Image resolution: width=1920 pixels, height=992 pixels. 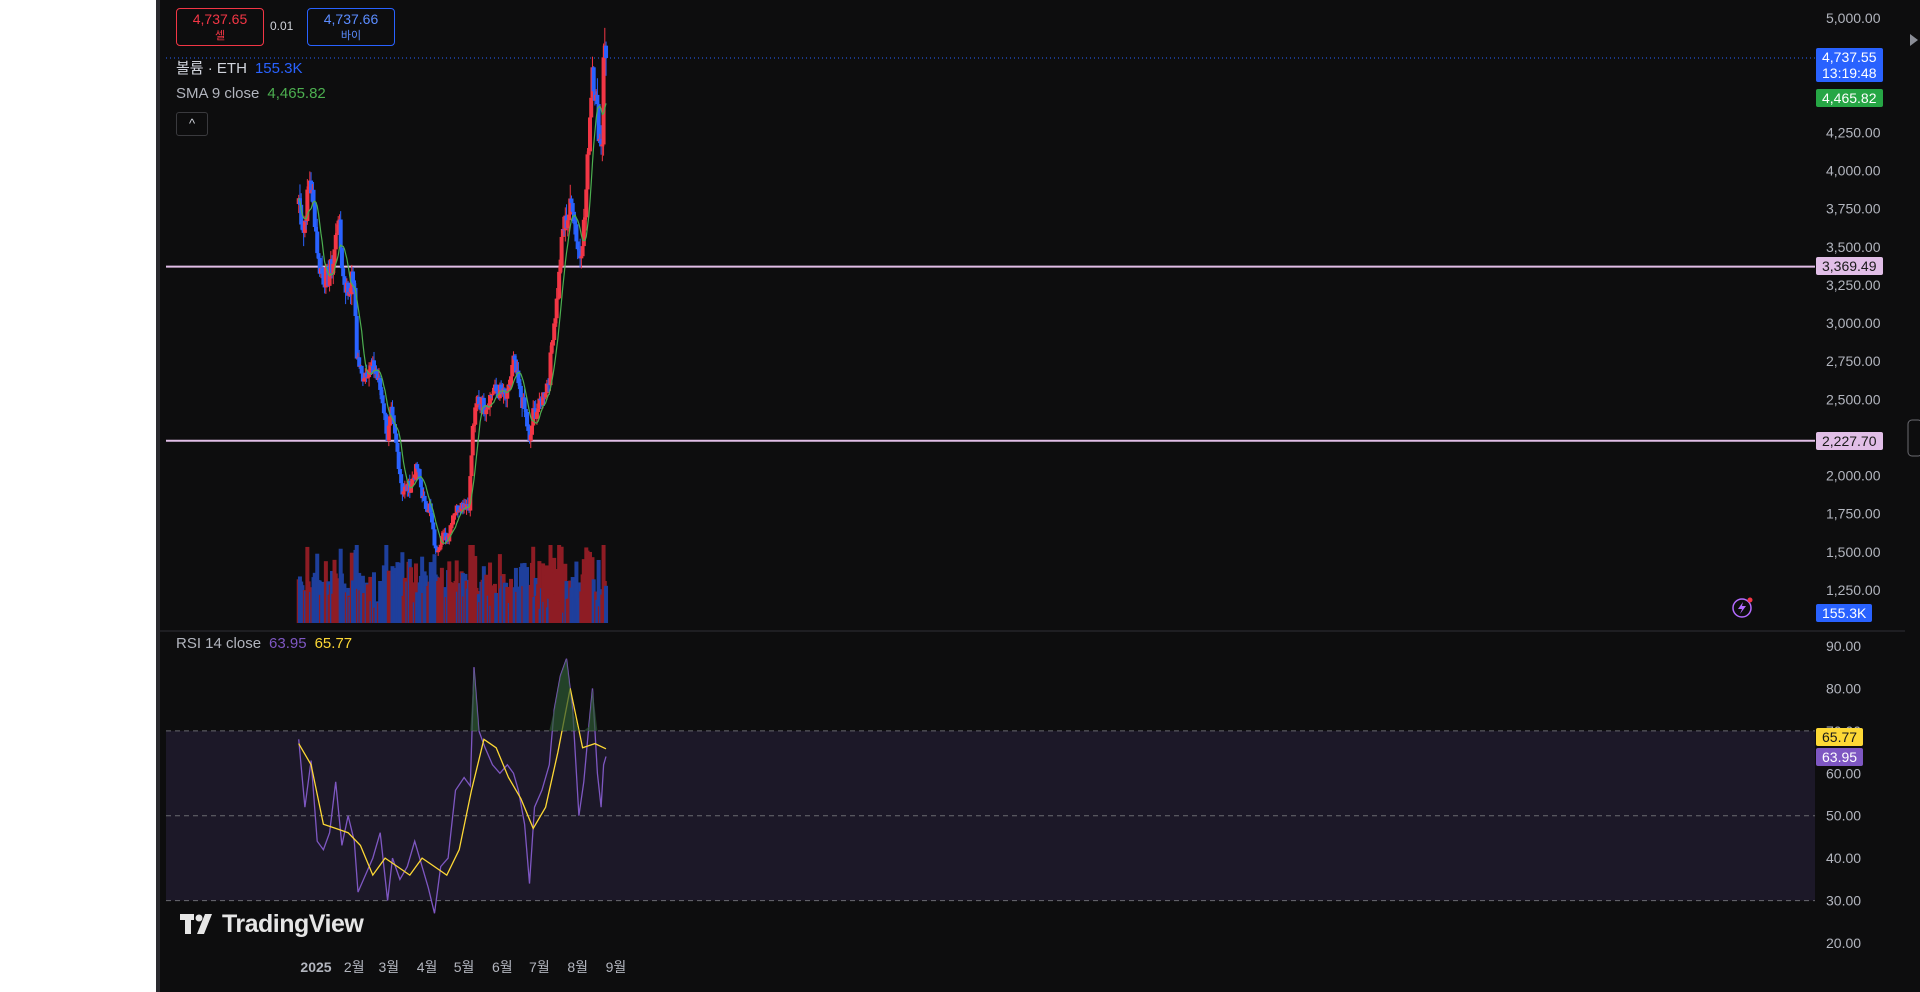 I want to click on sma-line, so click(x=452, y=323).